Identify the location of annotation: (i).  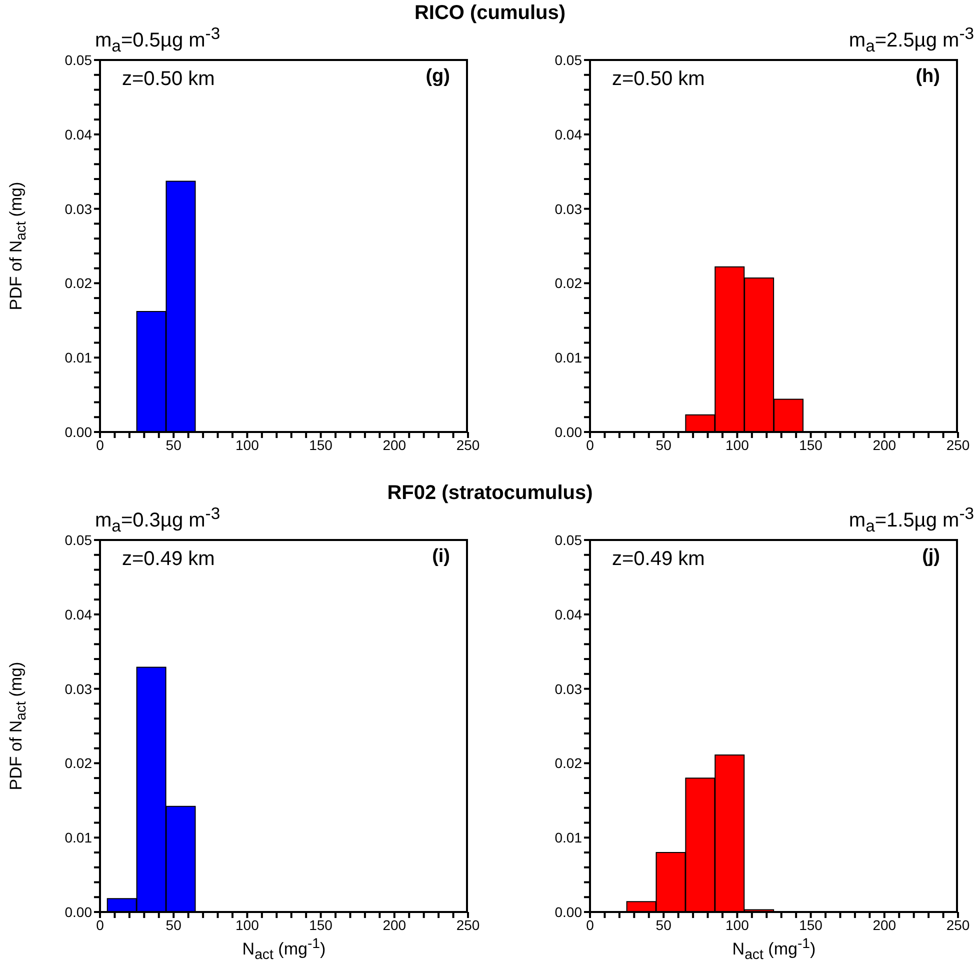
(441, 557).